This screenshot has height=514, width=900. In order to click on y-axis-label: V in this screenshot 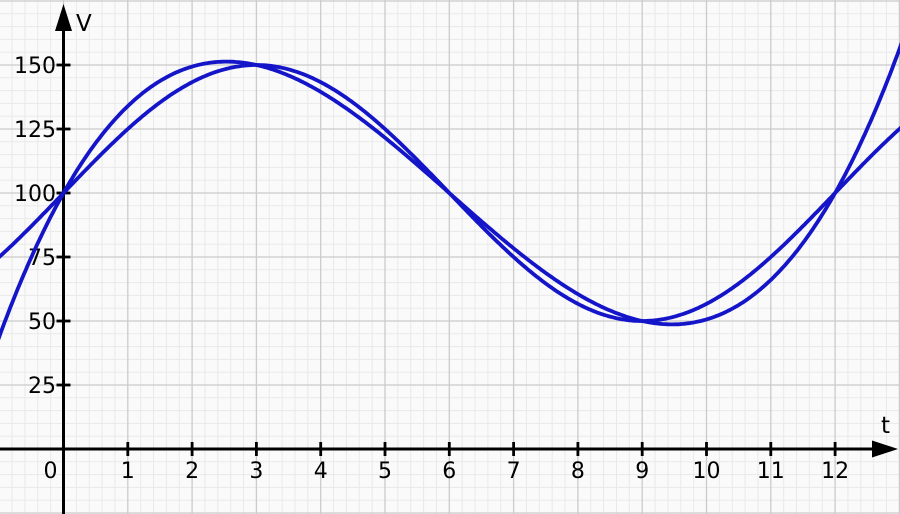, I will do `click(84, 24)`.